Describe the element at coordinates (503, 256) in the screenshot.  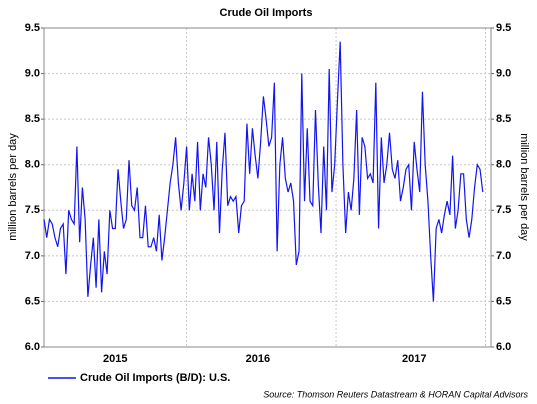
I see `y2-tick-label: 7.0` at that location.